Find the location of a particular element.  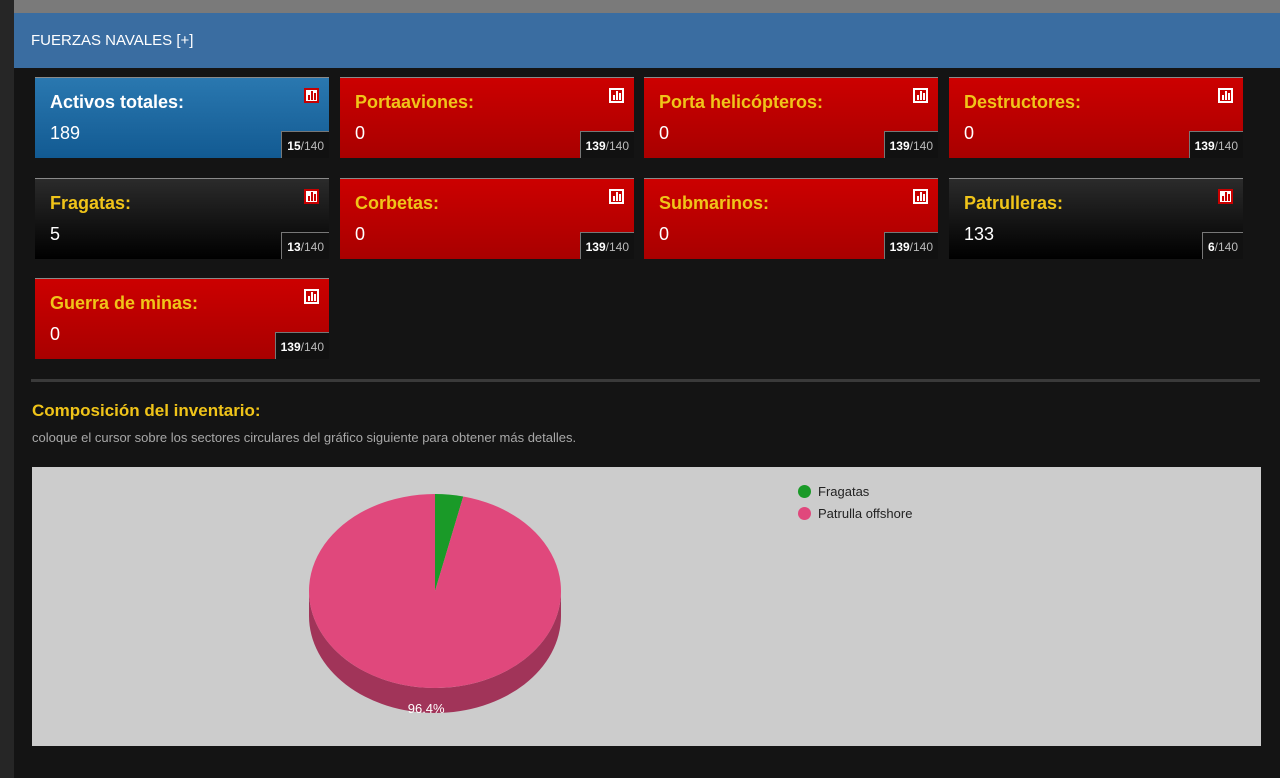

rank-position: 13 is located at coordinates (294, 247).